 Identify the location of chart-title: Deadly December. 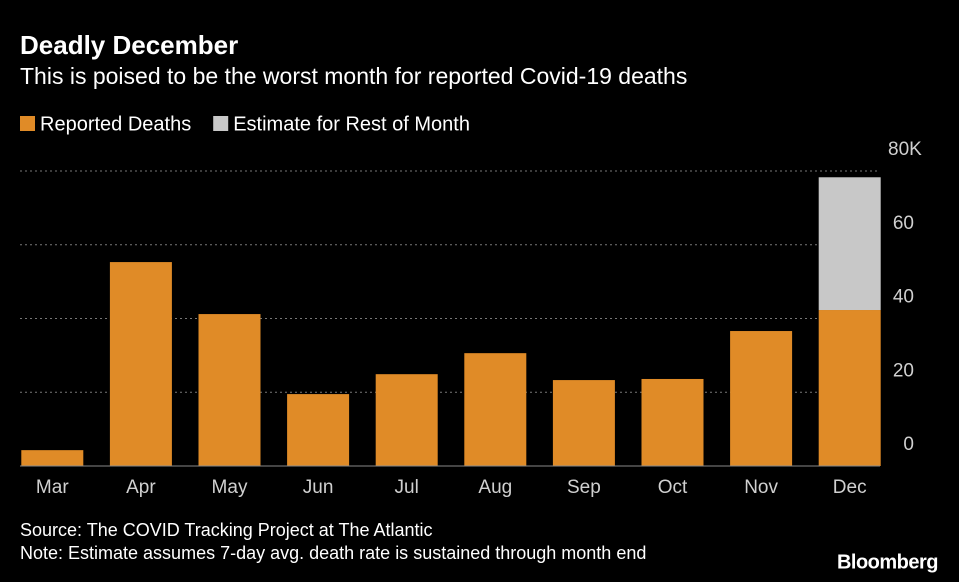
(129, 45).